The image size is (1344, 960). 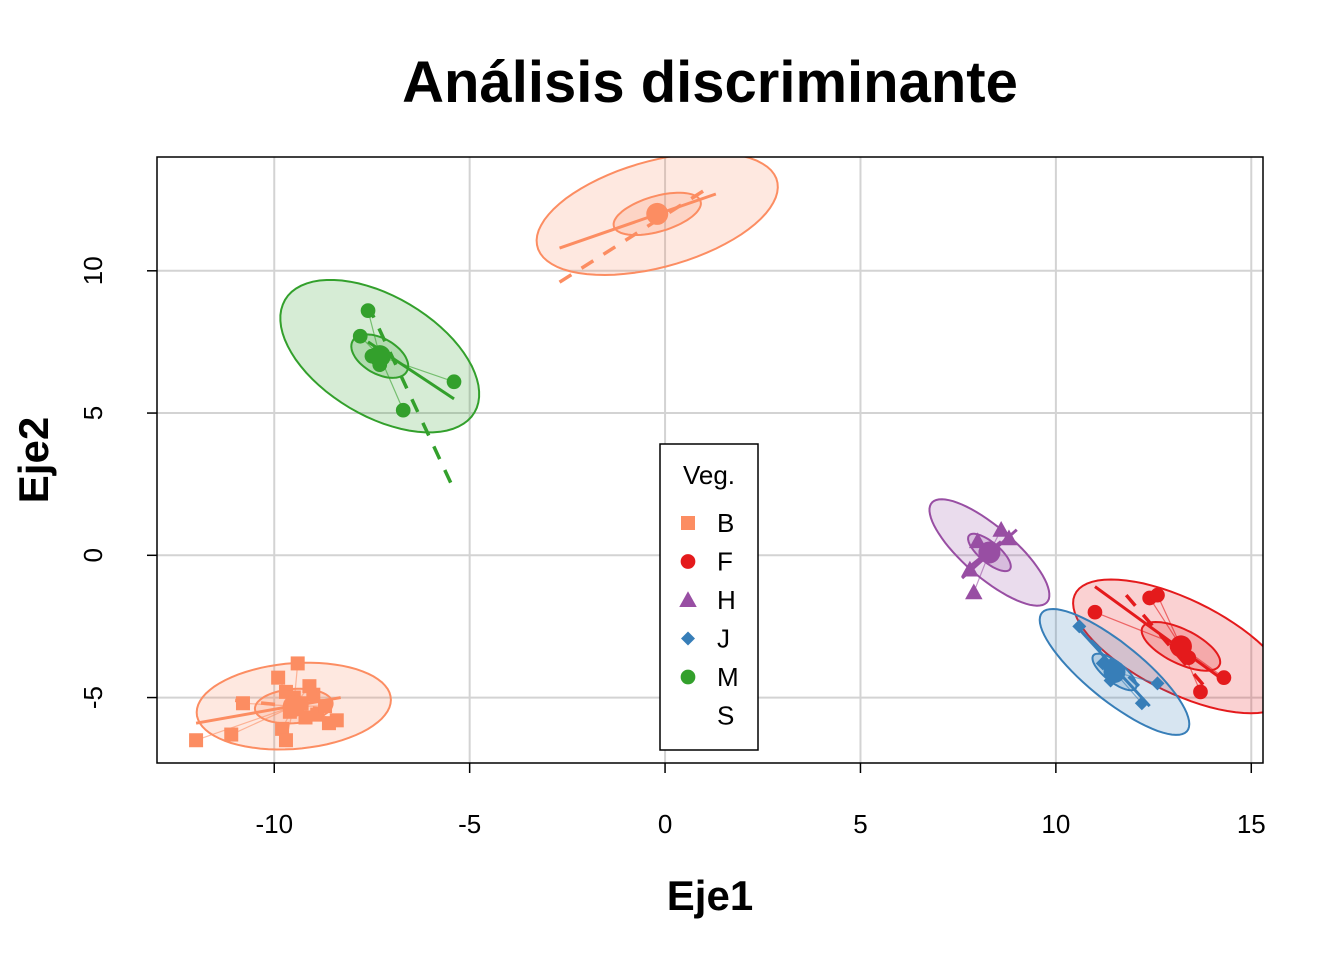 What do you see at coordinates (710, 82) in the screenshot?
I see `chart-title: Análisis discriminante` at bounding box center [710, 82].